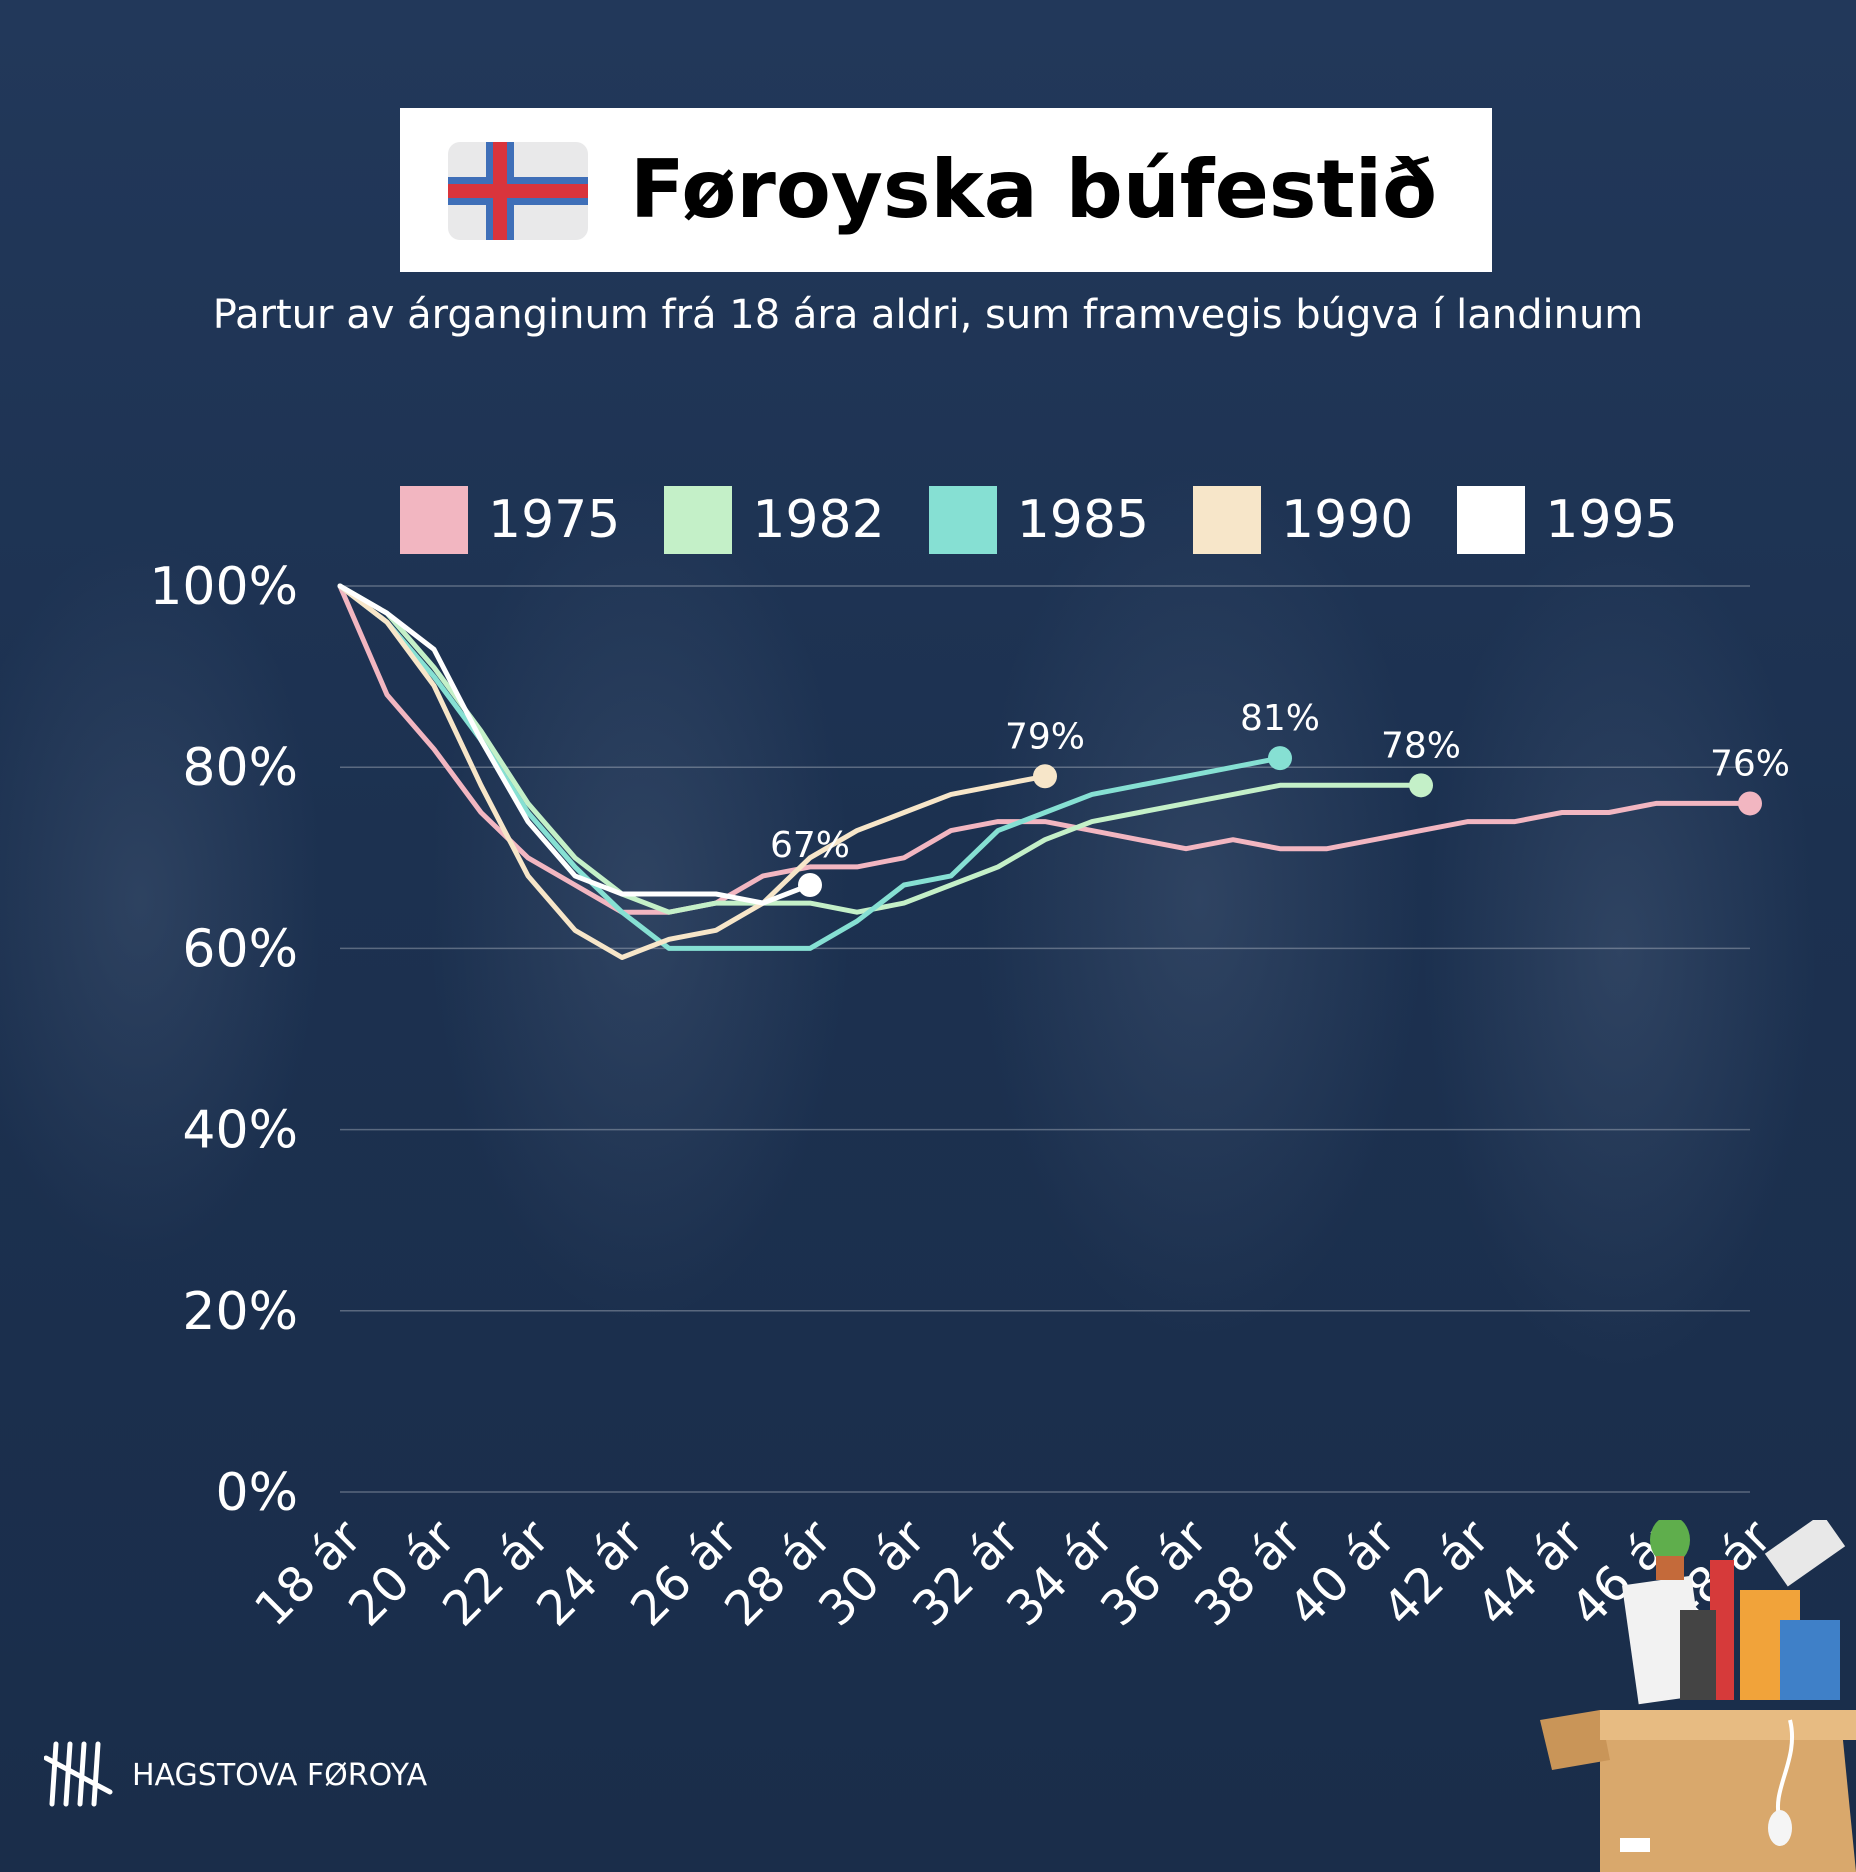  What do you see at coordinates (1248, 1573) in the screenshot?
I see `x-tick-label: 38 ár` at bounding box center [1248, 1573].